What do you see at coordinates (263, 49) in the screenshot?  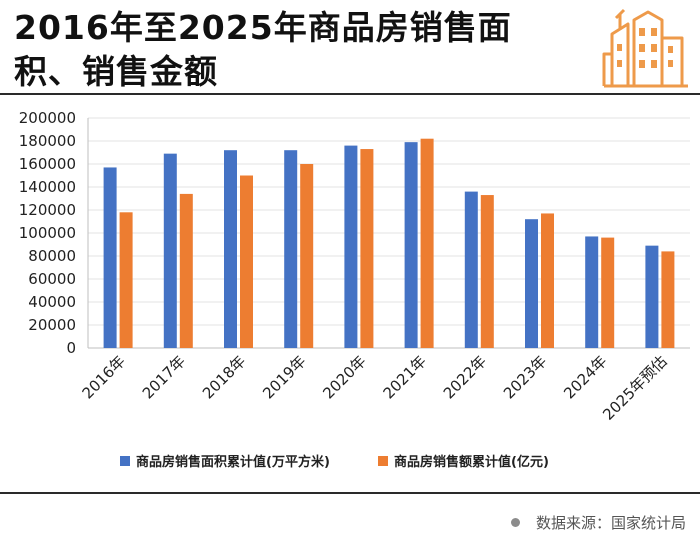 I see `page-title: 2016年至2025年商品房销售面积、销售金额` at bounding box center [263, 49].